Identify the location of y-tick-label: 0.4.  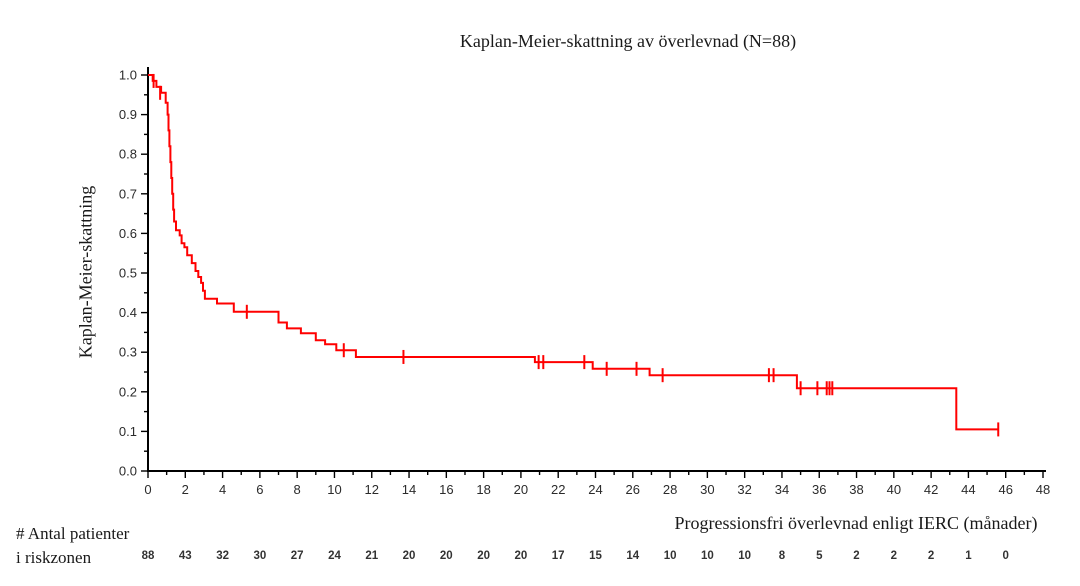
(128, 312).